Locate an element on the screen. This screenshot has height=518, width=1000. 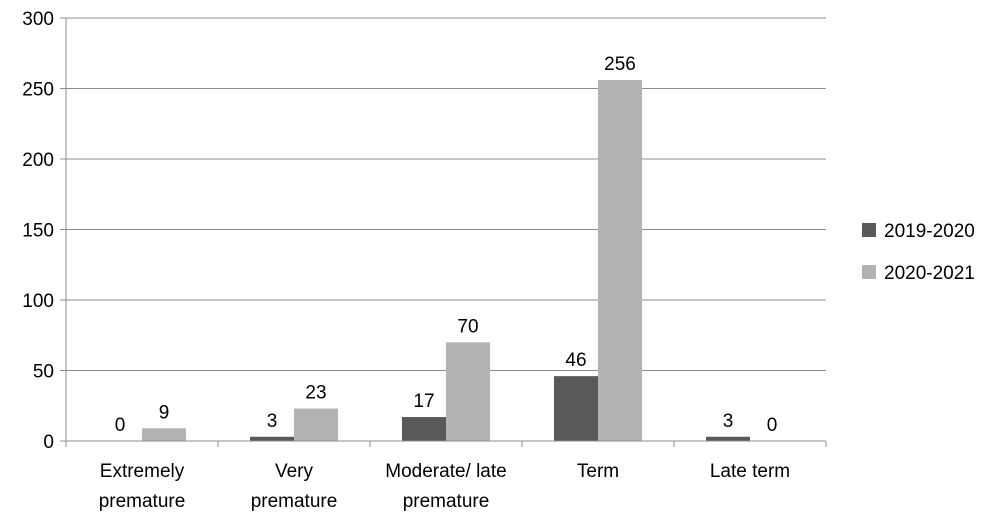
y-tick-label: 100 is located at coordinates (38, 301).